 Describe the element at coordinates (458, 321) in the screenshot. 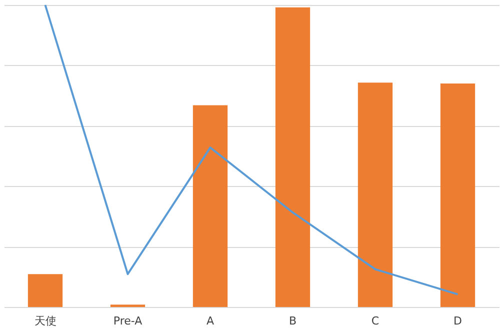

I see `x-tick-label: D` at that location.